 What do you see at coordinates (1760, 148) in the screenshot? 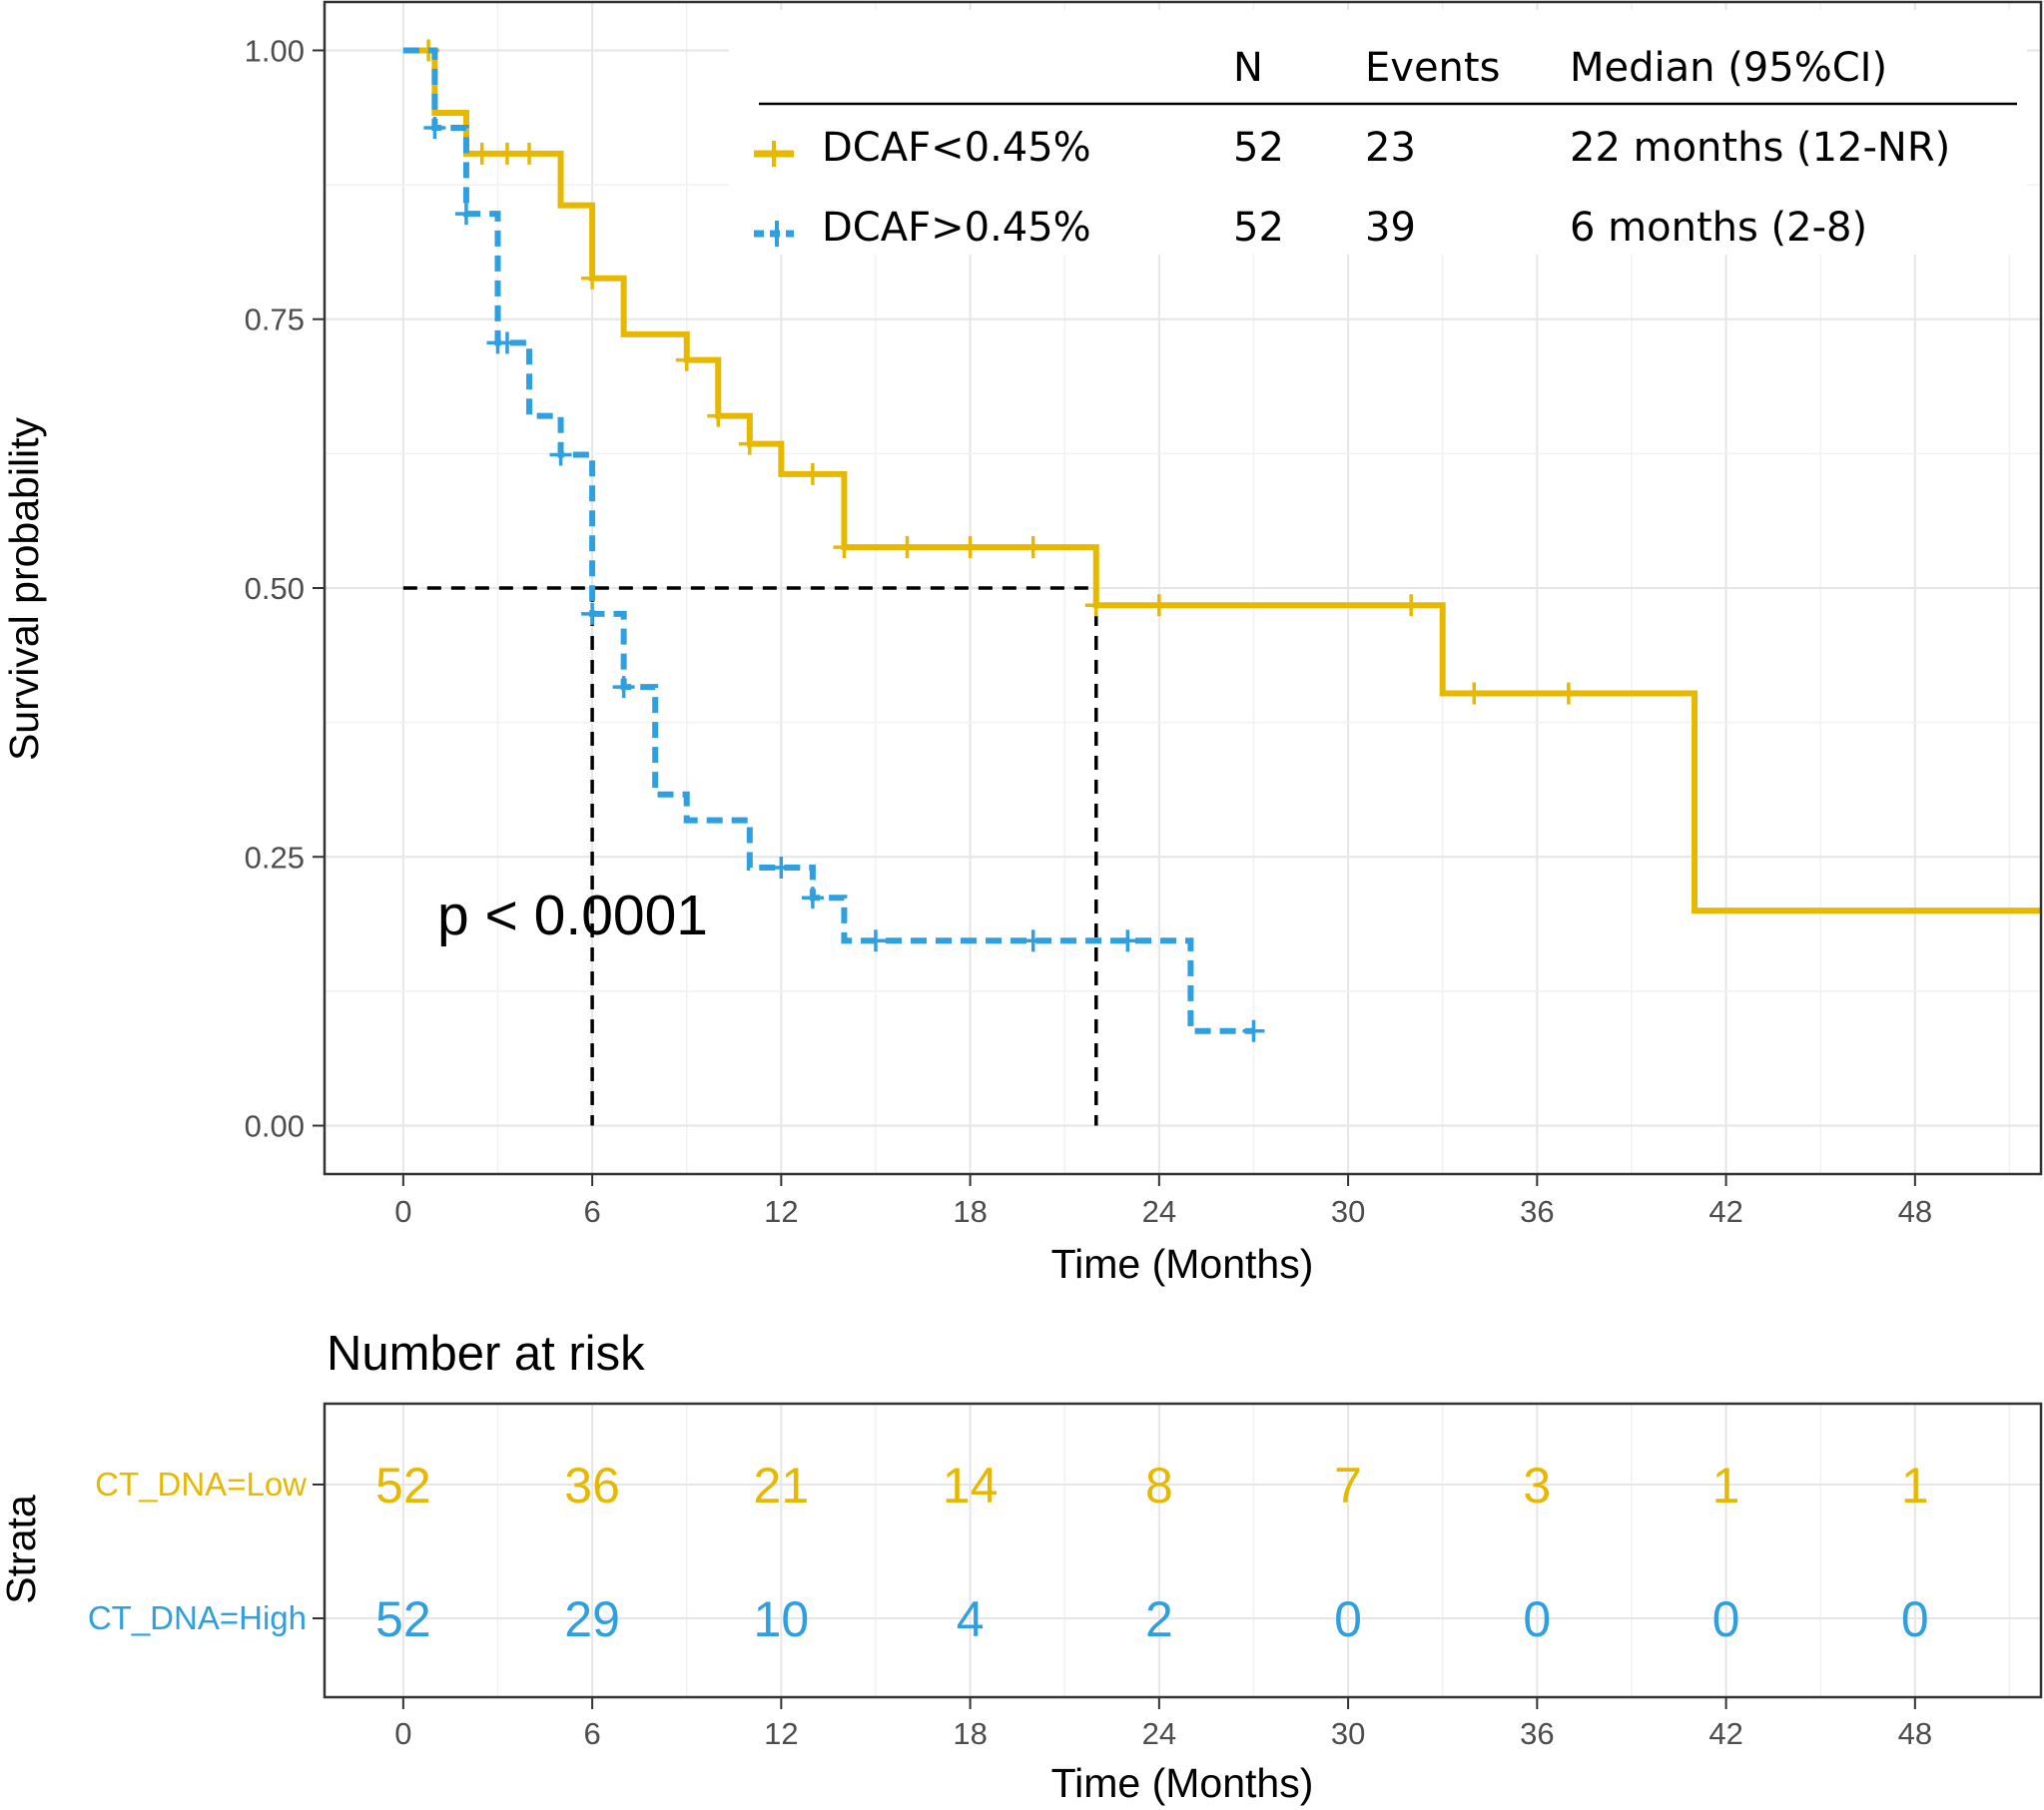
I see `legend-median-low: 22 months (12-NR)` at bounding box center [1760, 148].